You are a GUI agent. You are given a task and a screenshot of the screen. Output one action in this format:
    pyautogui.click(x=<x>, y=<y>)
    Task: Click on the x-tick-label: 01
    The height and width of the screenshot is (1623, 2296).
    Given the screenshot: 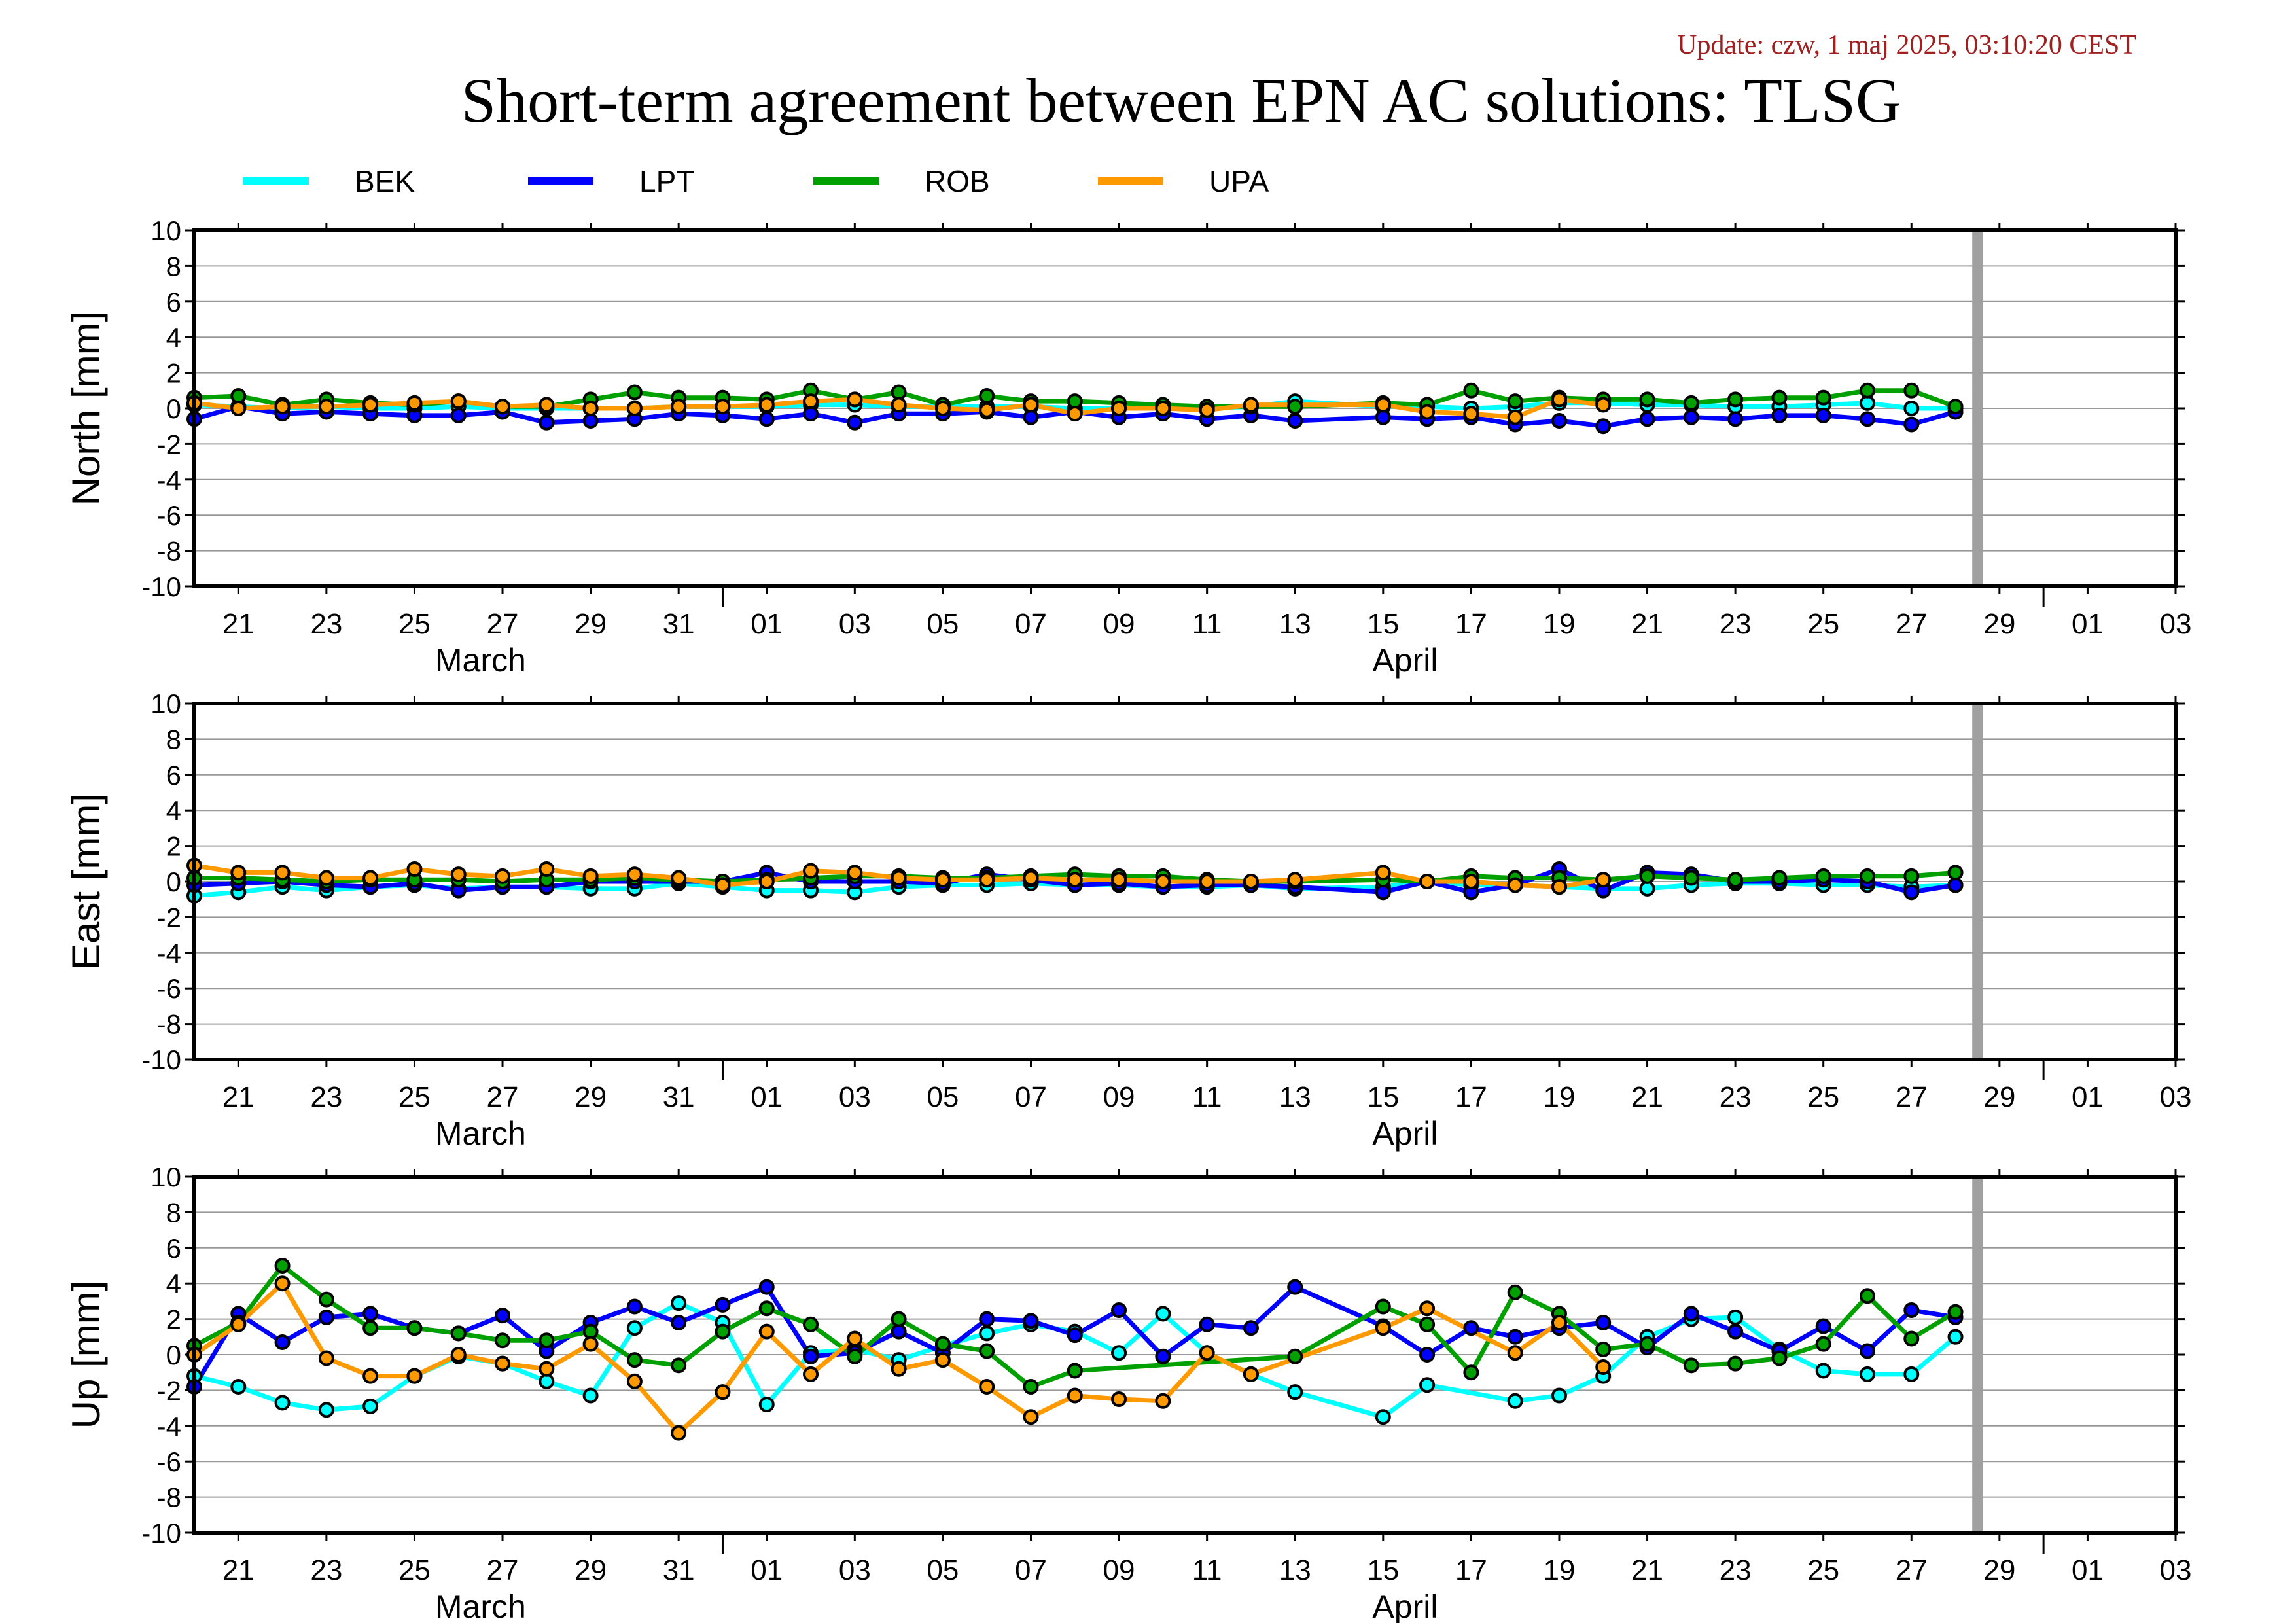 What is the action you would take?
    pyautogui.click(x=2088, y=1097)
    